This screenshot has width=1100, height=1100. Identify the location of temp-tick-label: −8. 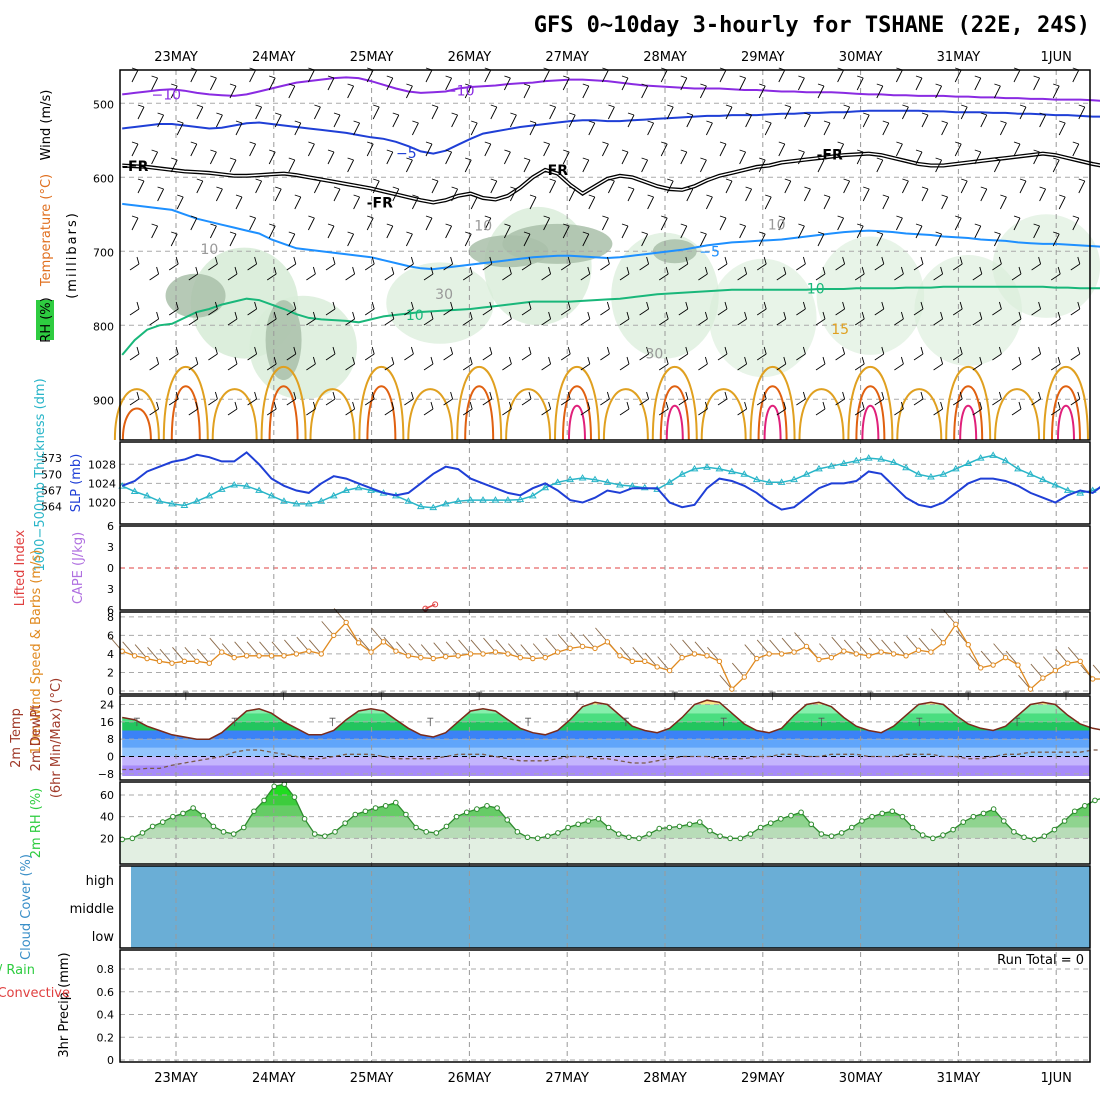
(106, 774).